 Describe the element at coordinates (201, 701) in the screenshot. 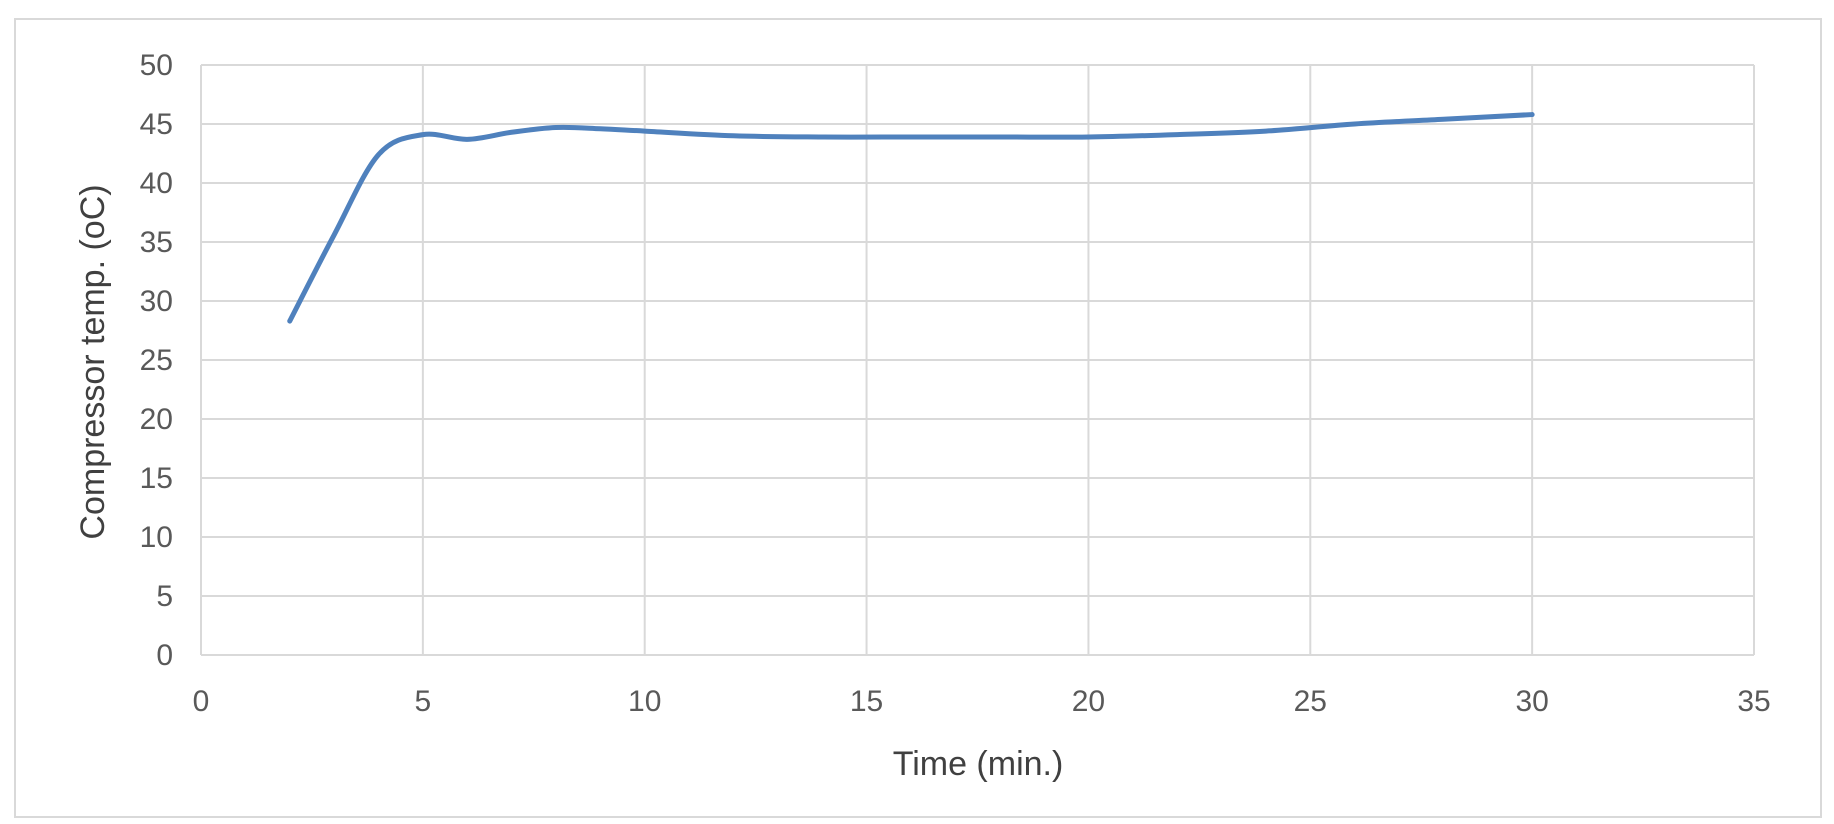

I see `x-tick-label: 0` at that location.